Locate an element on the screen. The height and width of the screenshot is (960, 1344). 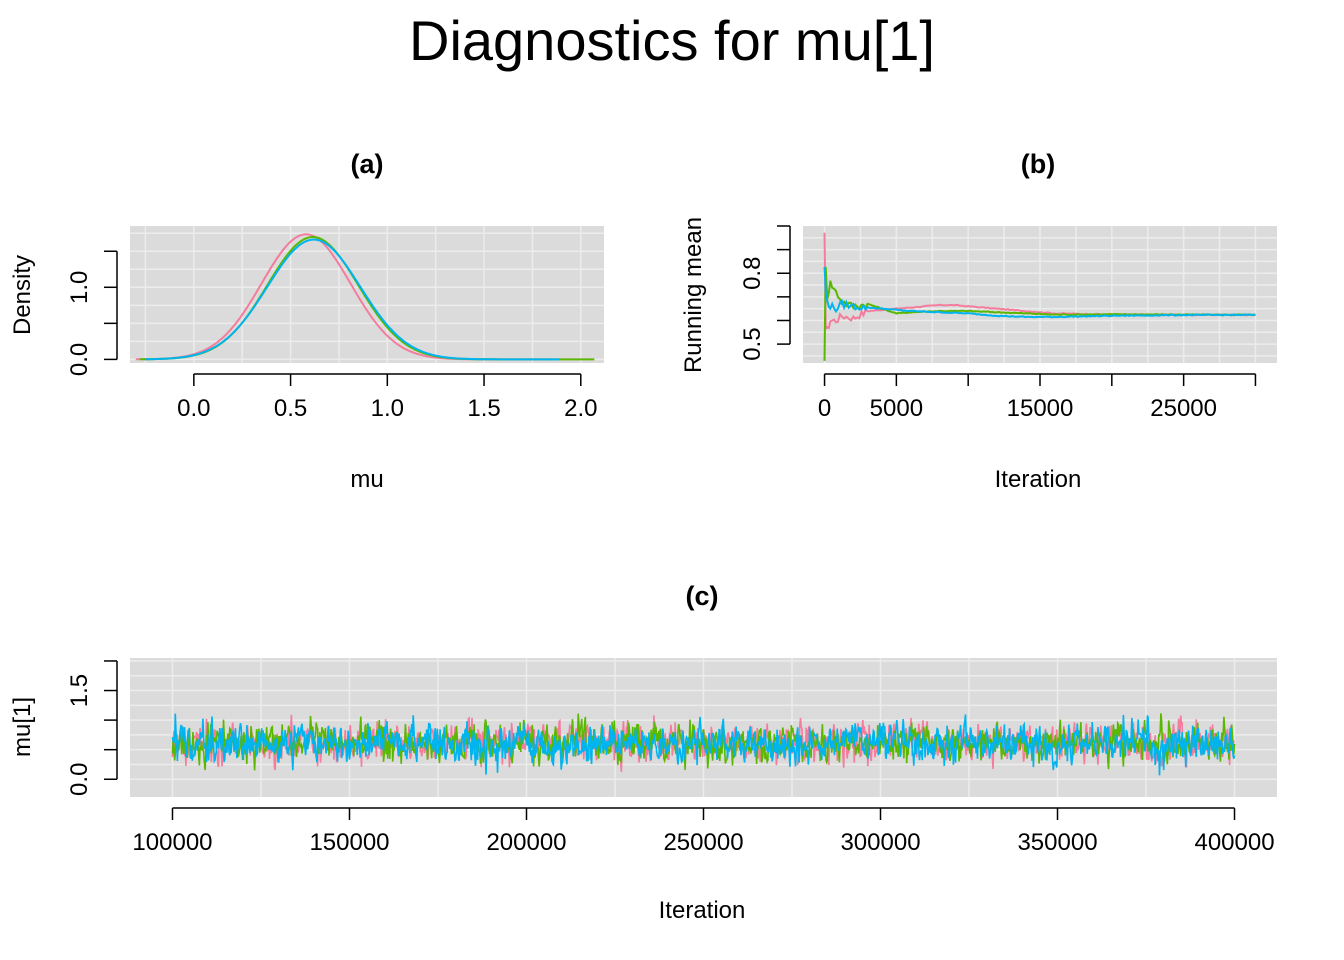
panel-a-title: (a) is located at coordinates (367, 164).